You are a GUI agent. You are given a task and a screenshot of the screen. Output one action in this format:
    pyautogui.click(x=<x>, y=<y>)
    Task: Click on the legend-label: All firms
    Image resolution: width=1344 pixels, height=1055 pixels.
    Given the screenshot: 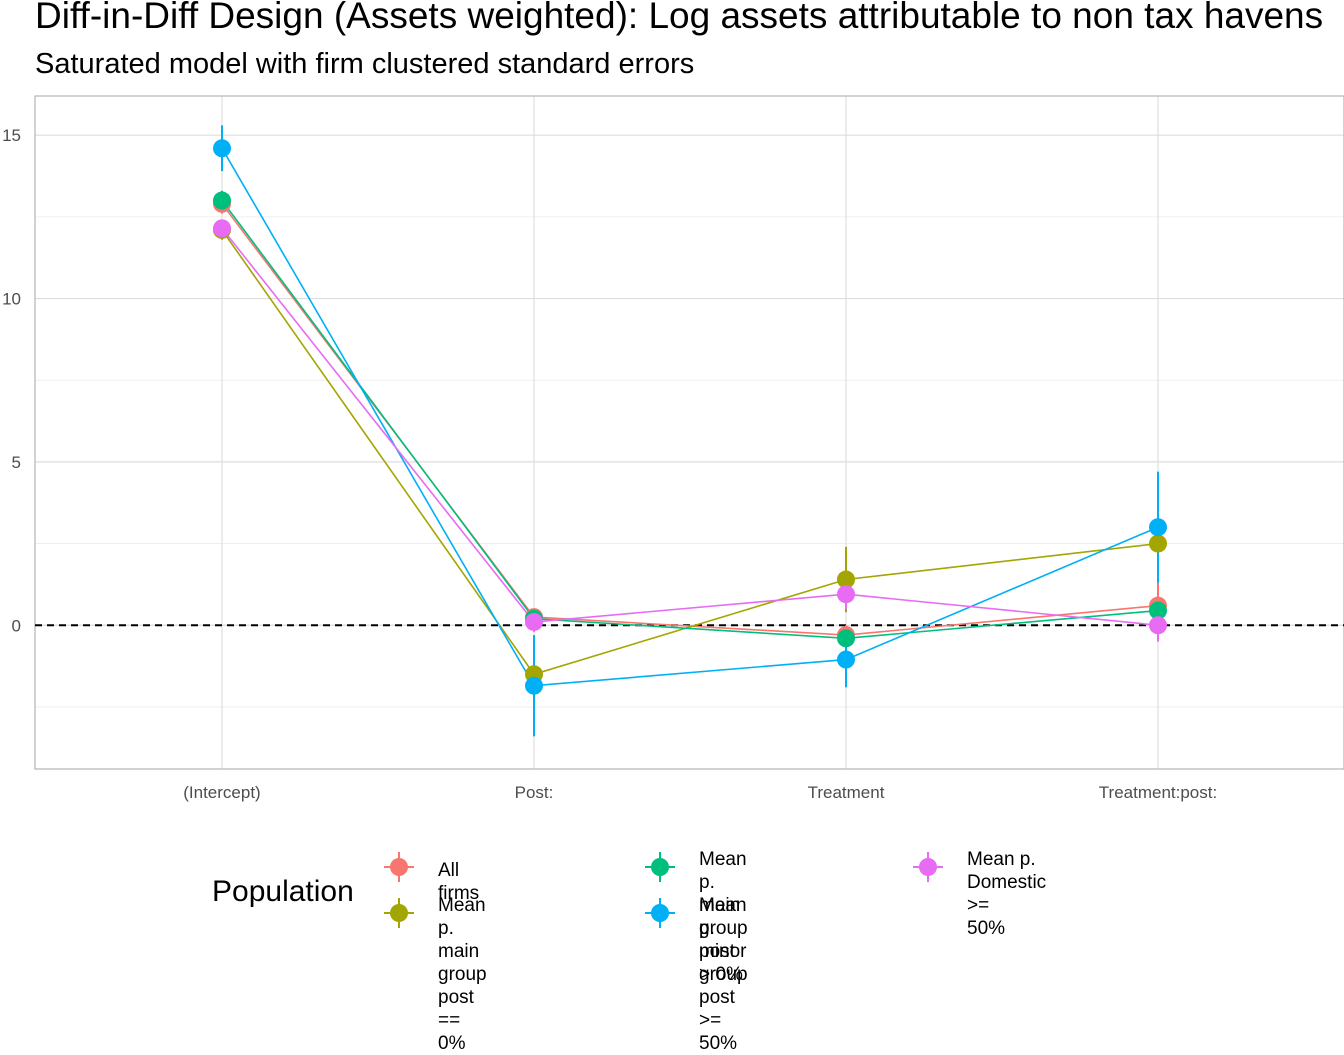 What is the action you would take?
    pyautogui.click(x=459, y=882)
    